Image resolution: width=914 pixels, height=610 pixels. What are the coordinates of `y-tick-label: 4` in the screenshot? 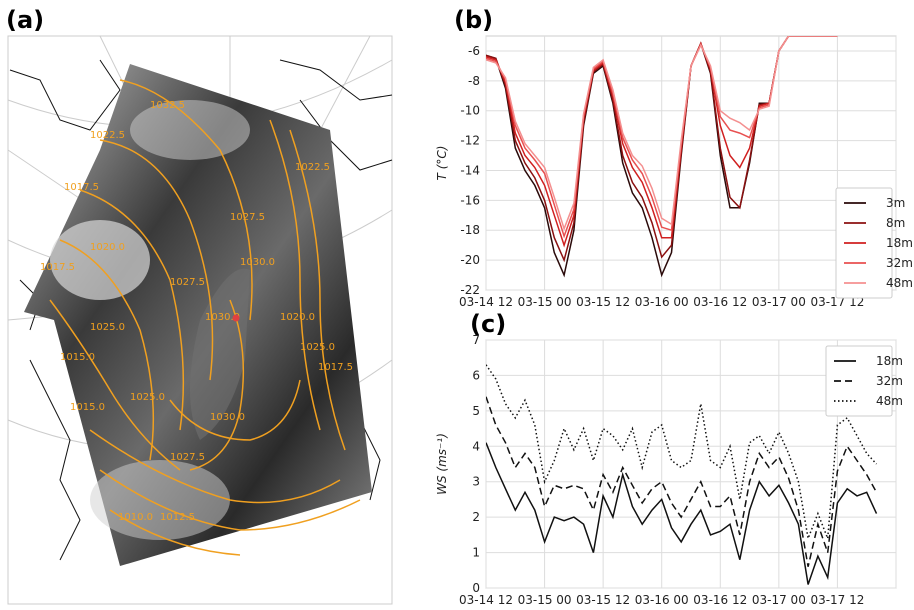 It's located at (476, 446).